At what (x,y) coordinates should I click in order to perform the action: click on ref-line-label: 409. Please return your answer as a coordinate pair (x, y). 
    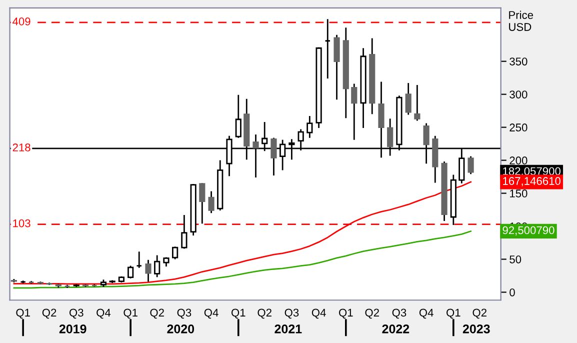
    Looking at the image, I should click on (21, 22).